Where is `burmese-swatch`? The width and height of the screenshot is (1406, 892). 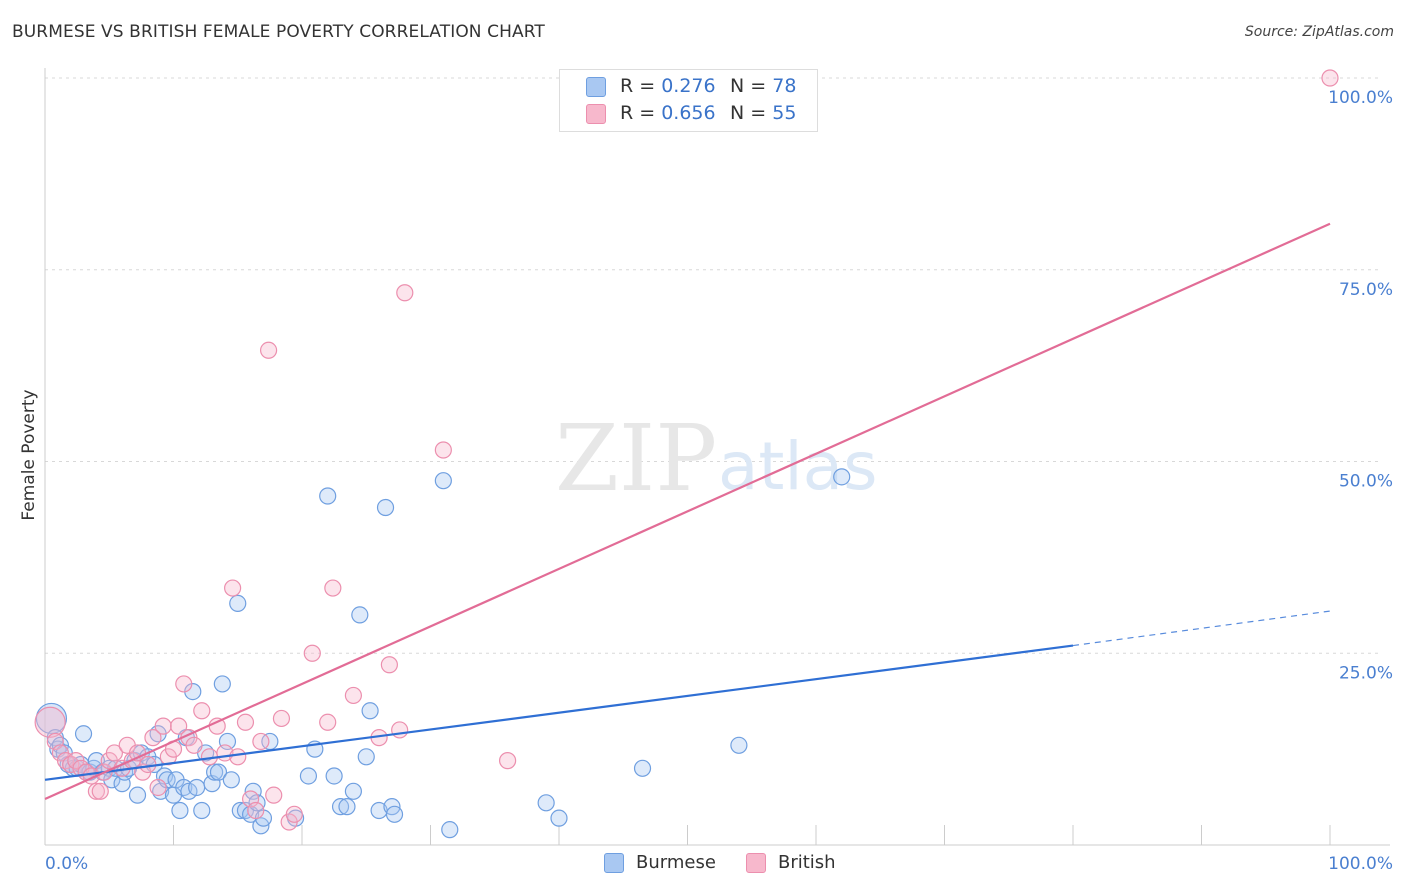
burmese-swatch is located at coordinates (596, 87).